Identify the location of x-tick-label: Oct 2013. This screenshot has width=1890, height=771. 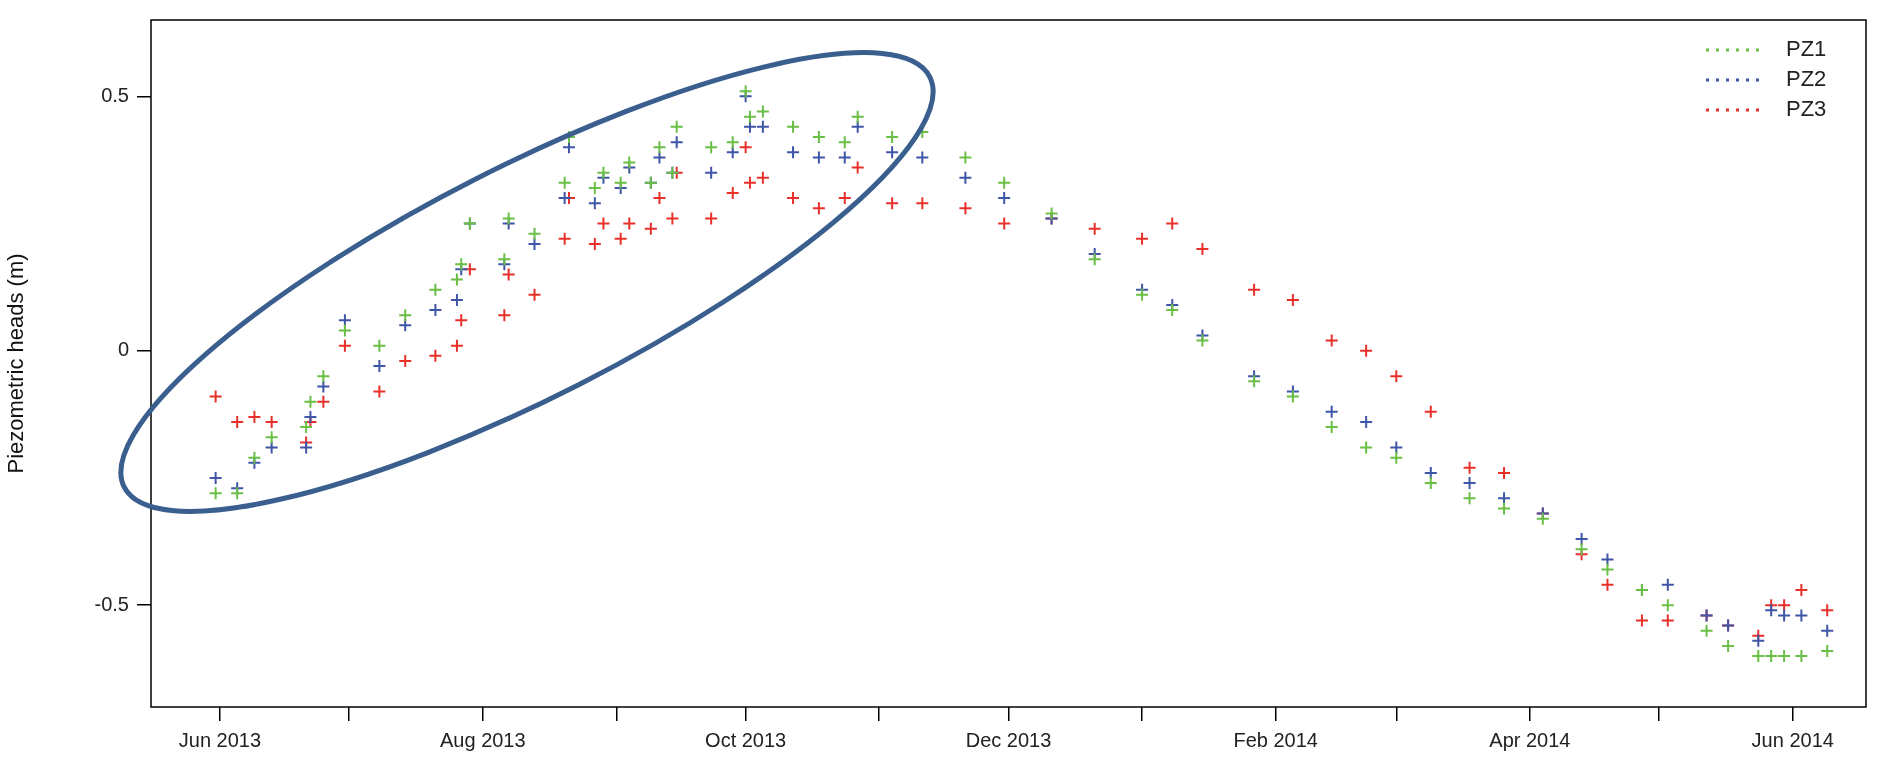
(746, 739).